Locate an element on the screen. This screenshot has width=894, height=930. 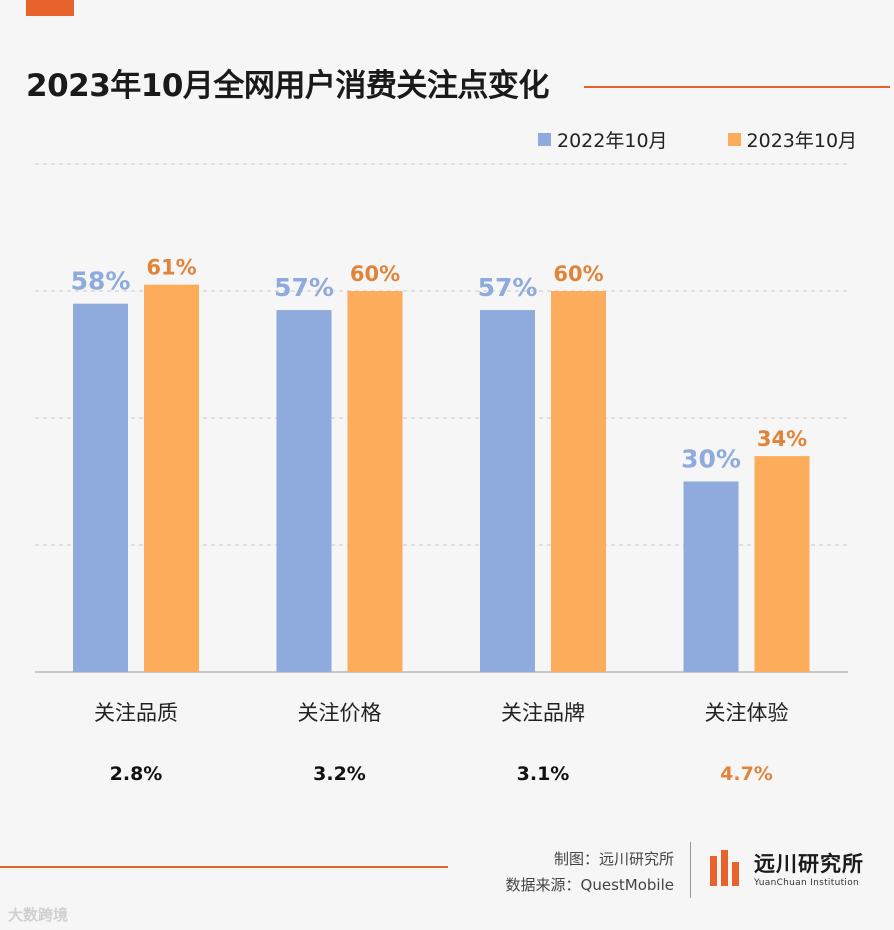
legend-item-2023: 2023年10月 is located at coordinates (792, 139).